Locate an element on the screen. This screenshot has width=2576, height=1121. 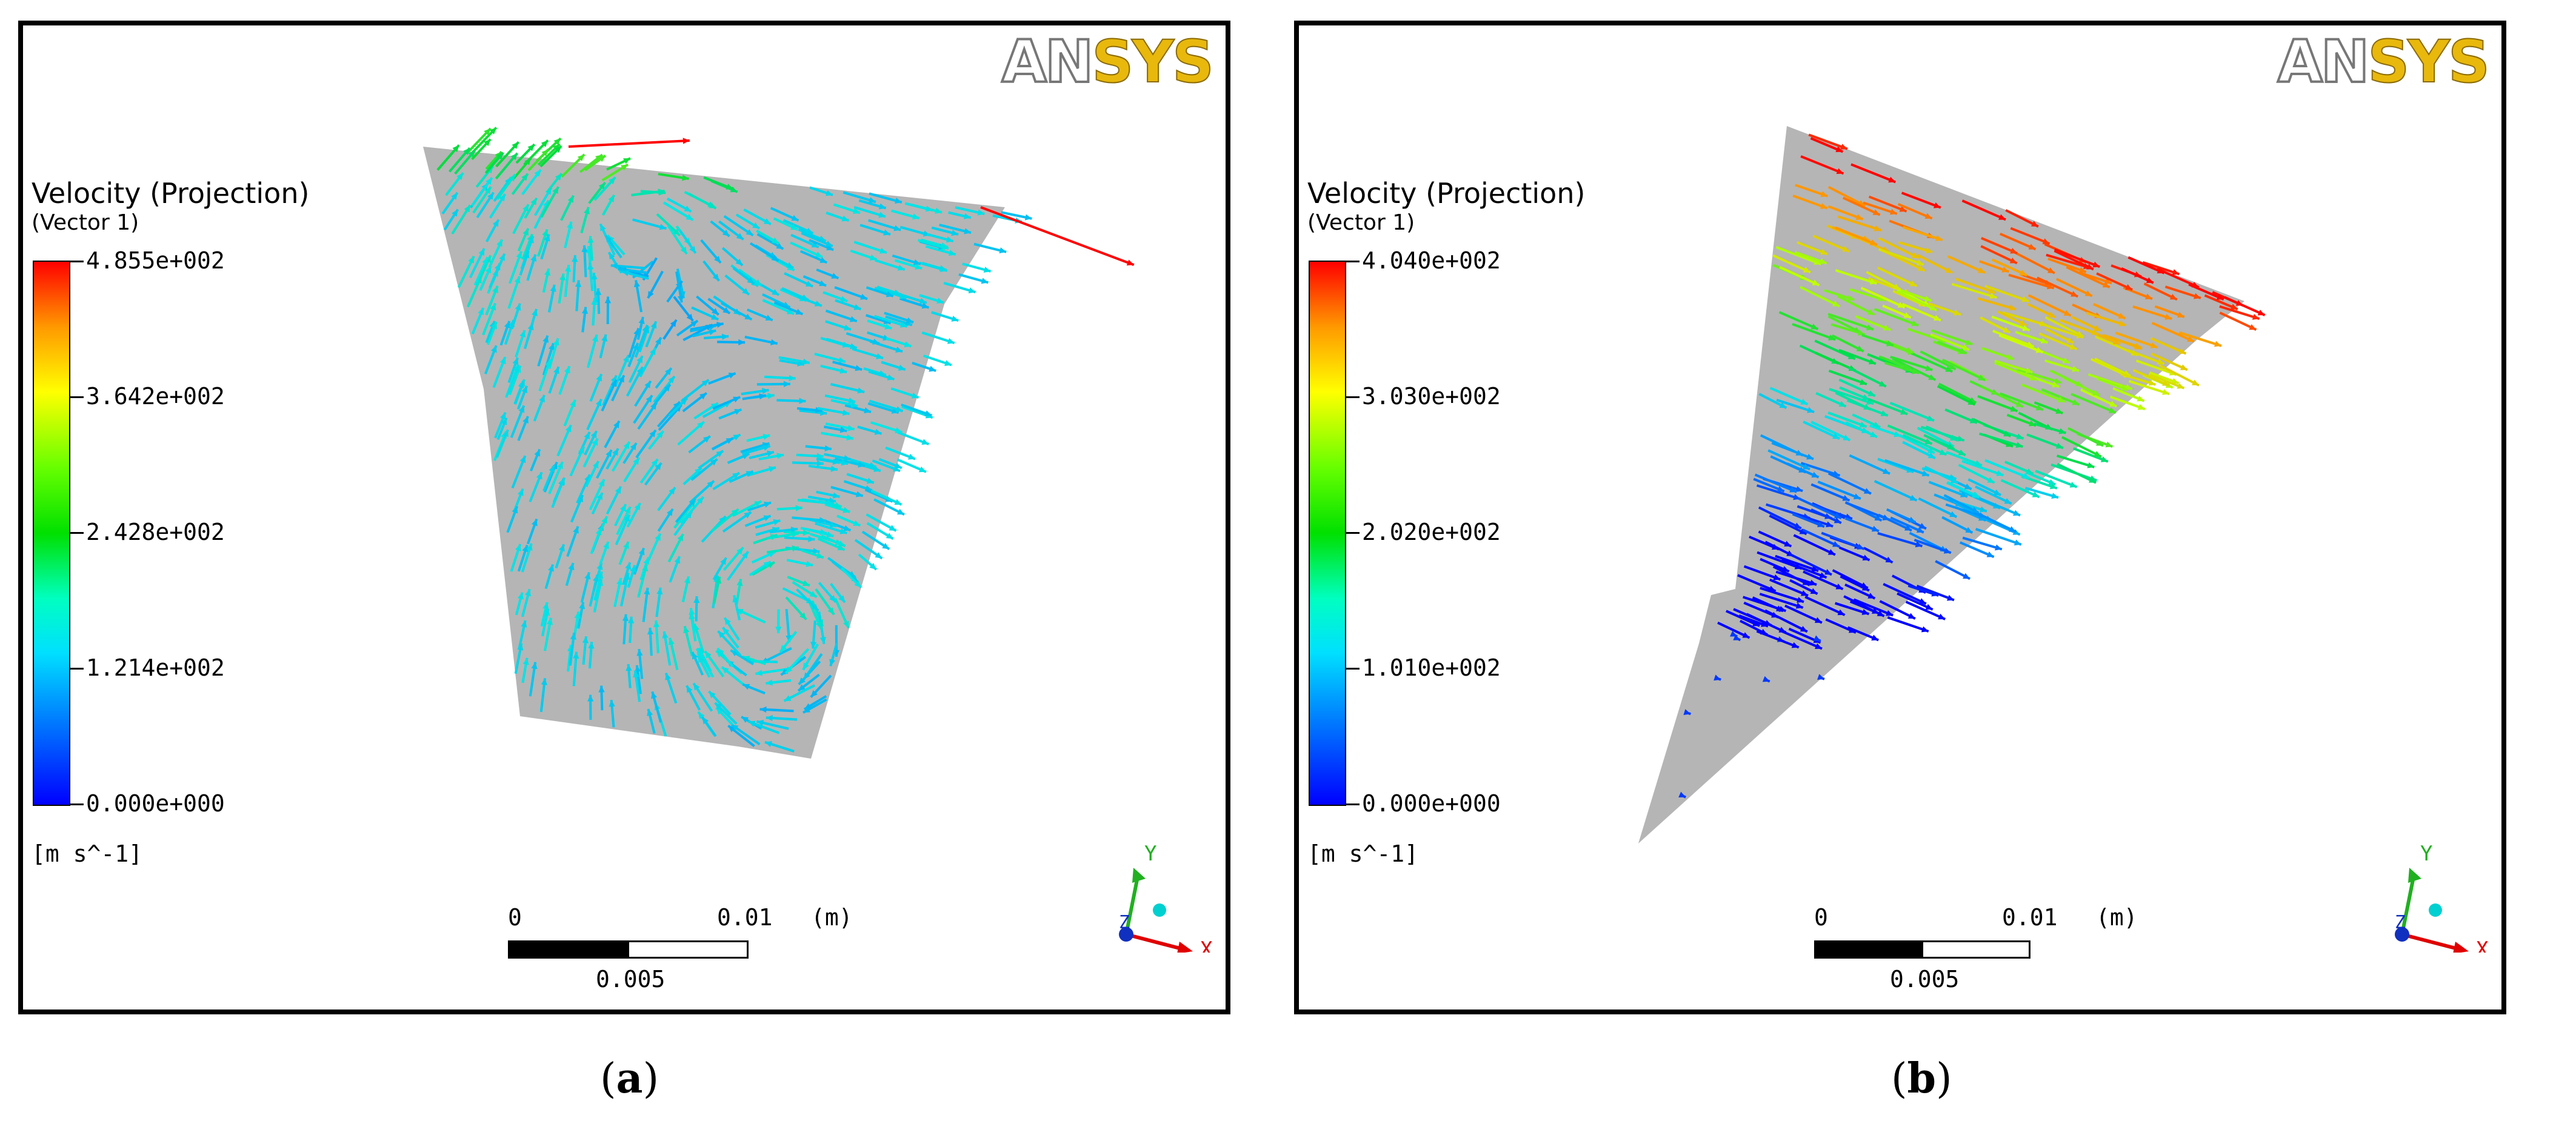
tick-mark is located at coordinates (77, 261).